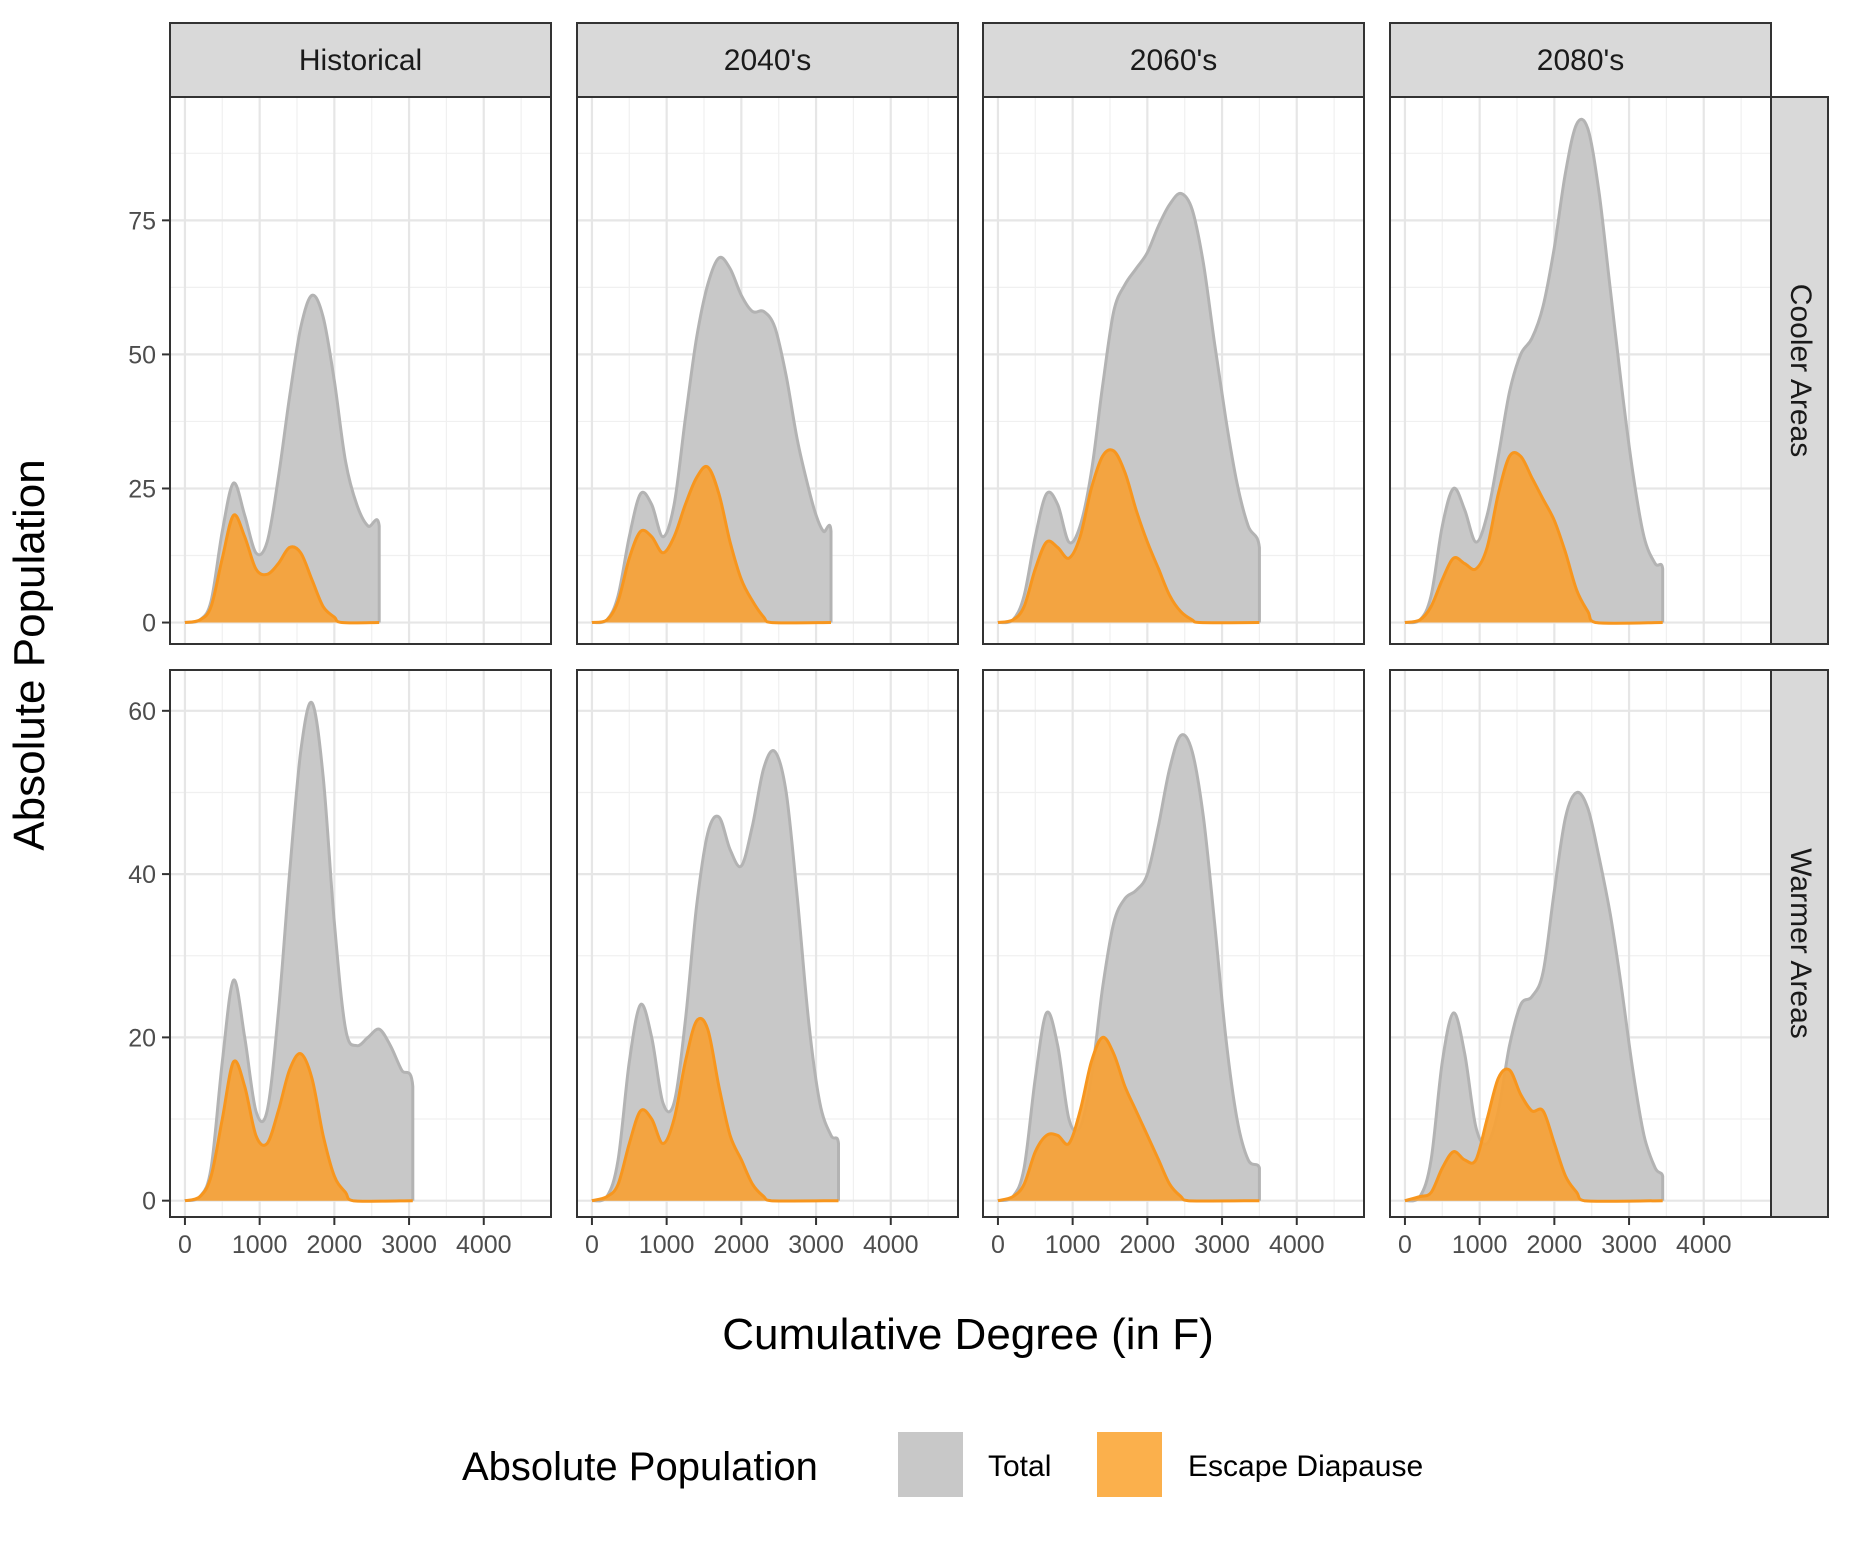 The height and width of the screenshot is (1542, 1860). I want to click on panel-warmer-areas-2060-s: 0 1000 2000 3000 4000, so click(1173, 964).